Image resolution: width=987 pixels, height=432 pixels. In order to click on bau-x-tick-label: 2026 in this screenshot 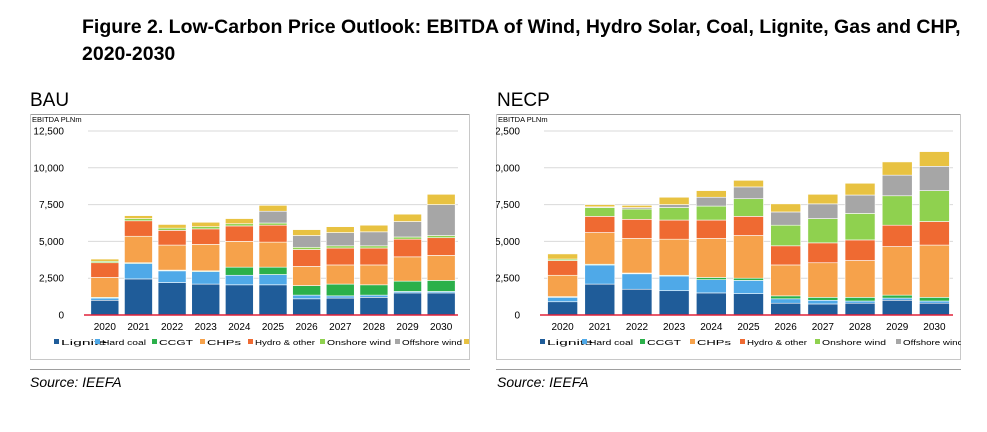, I will do `click(307, 327)`.